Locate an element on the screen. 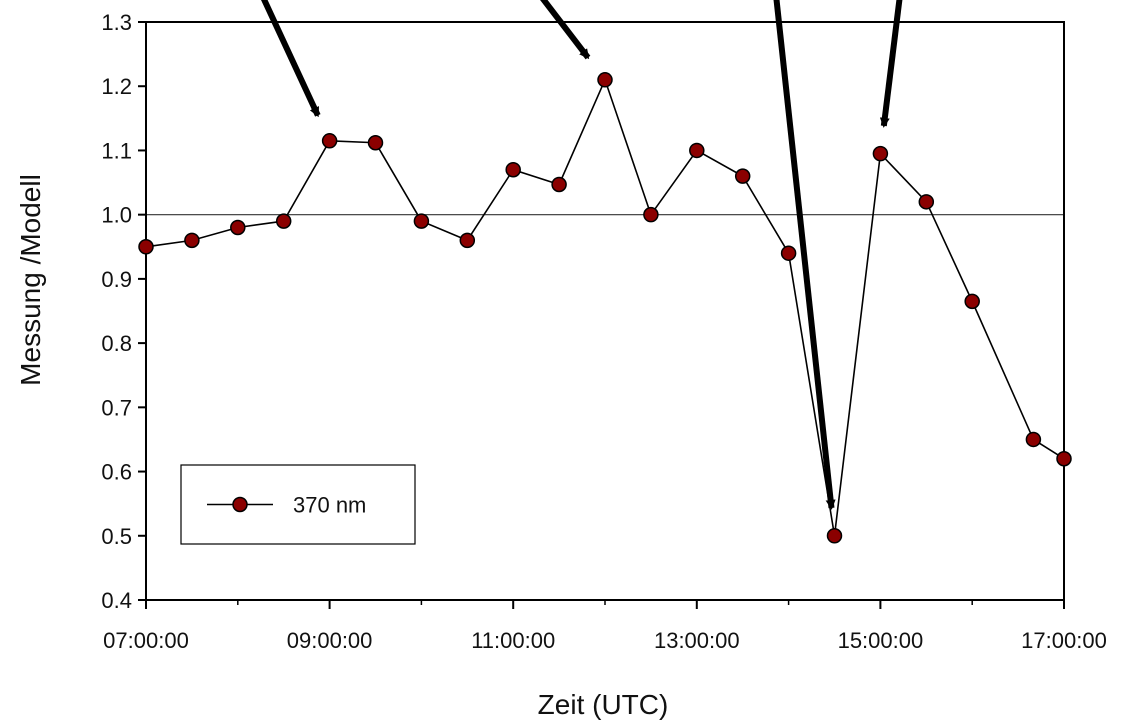 This screenshot has width=1133, height=721. x-tick-label: 09:00:00 is located at coordinates (330, 640).